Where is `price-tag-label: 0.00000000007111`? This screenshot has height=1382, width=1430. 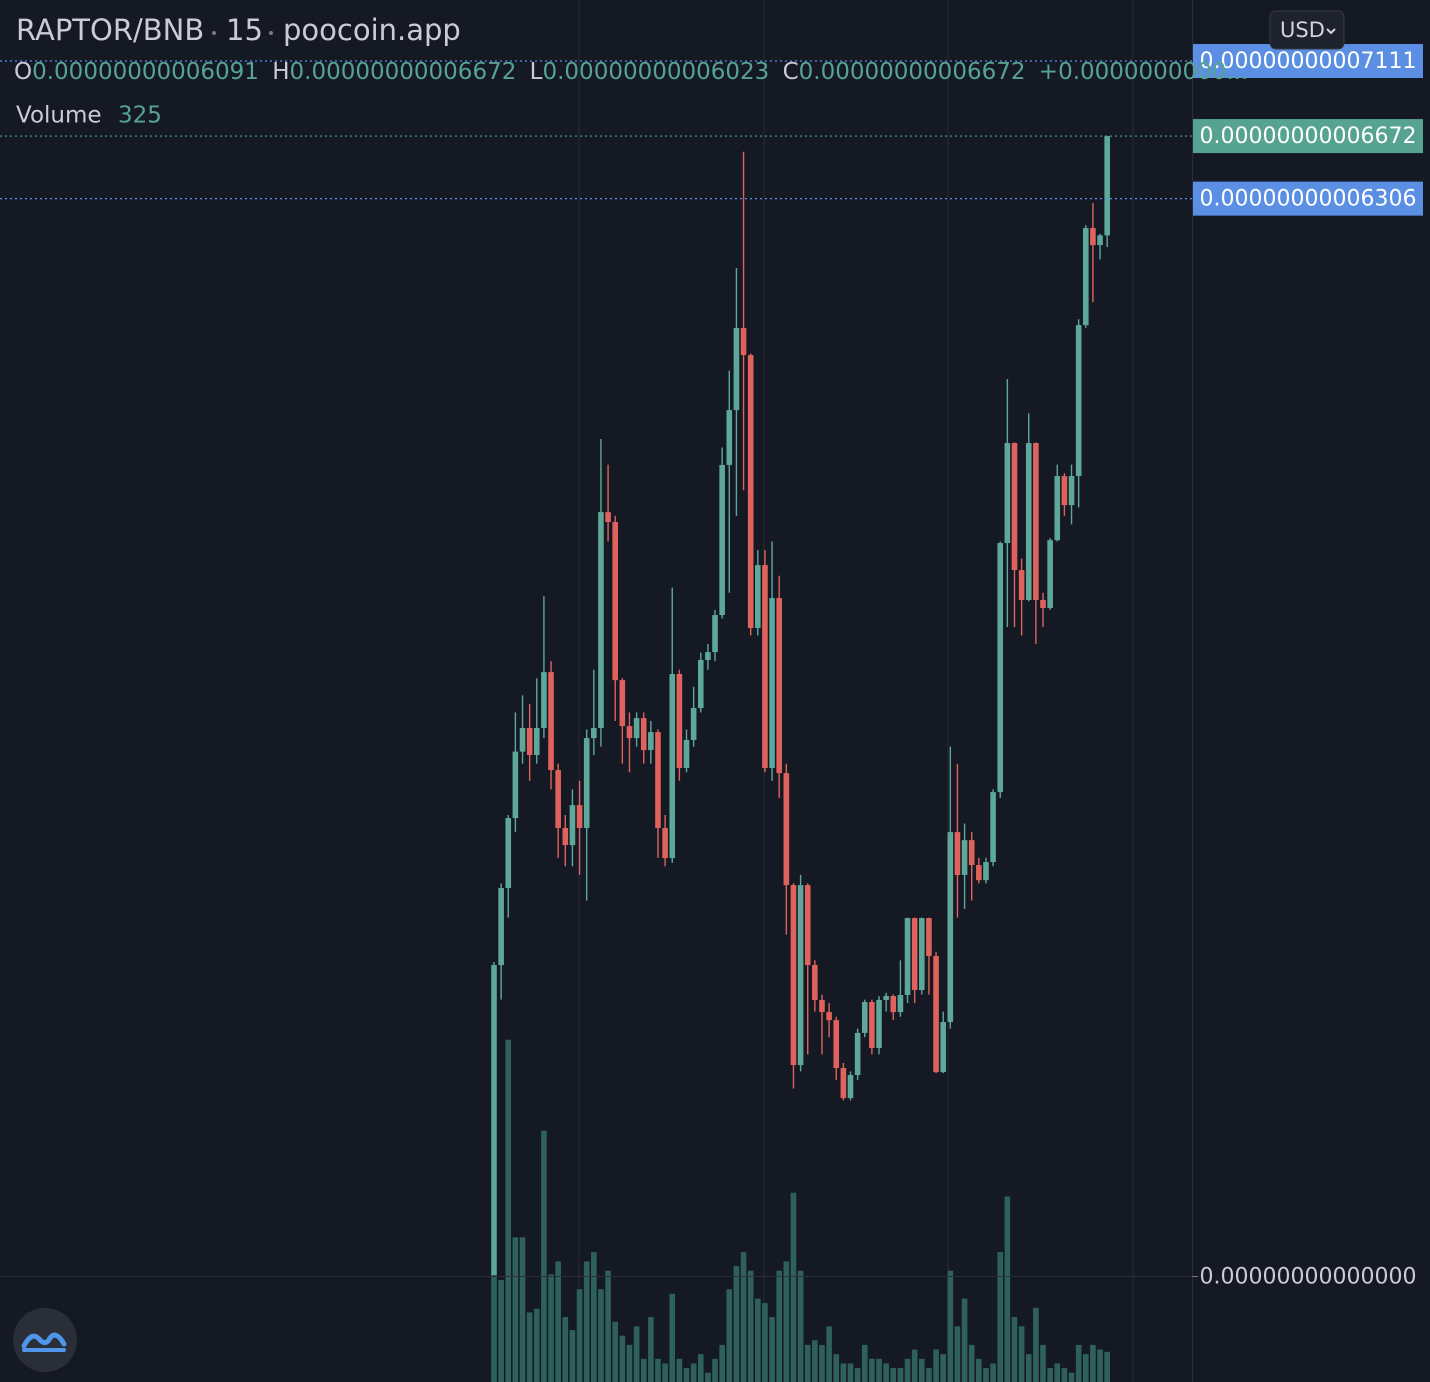
price-tag-label: 0.00000000007111 is located at coordinates (1308, 61).